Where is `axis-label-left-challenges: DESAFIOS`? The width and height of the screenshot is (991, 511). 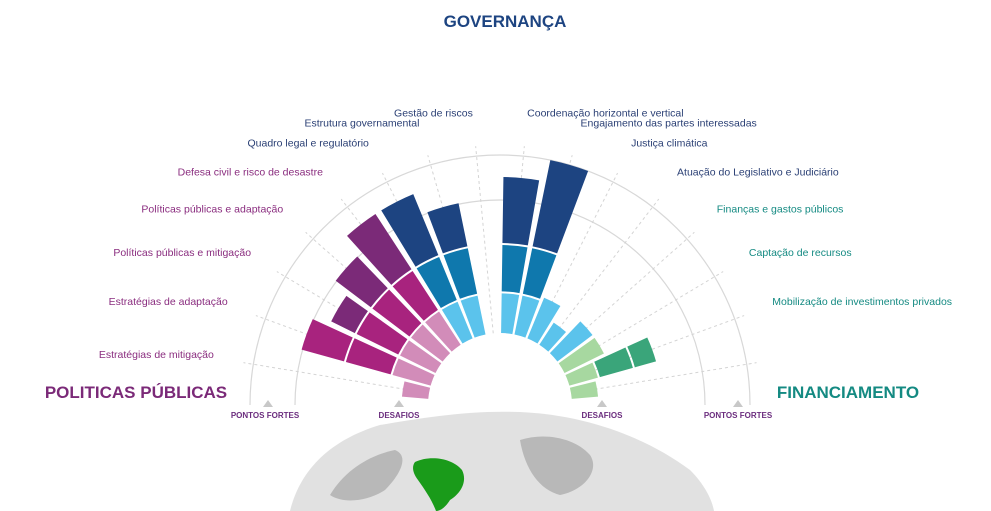
axis-label-left-challenges: DESAFIOS is located at coordinates (400, 415).